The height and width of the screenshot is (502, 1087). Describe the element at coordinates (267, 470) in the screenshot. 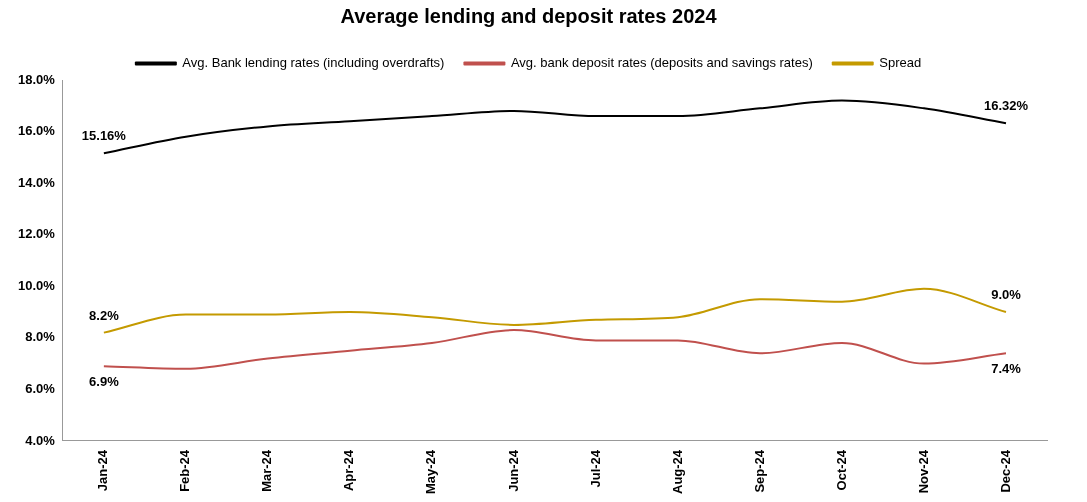

I see `x-tick-label: Mar-24` at that location.